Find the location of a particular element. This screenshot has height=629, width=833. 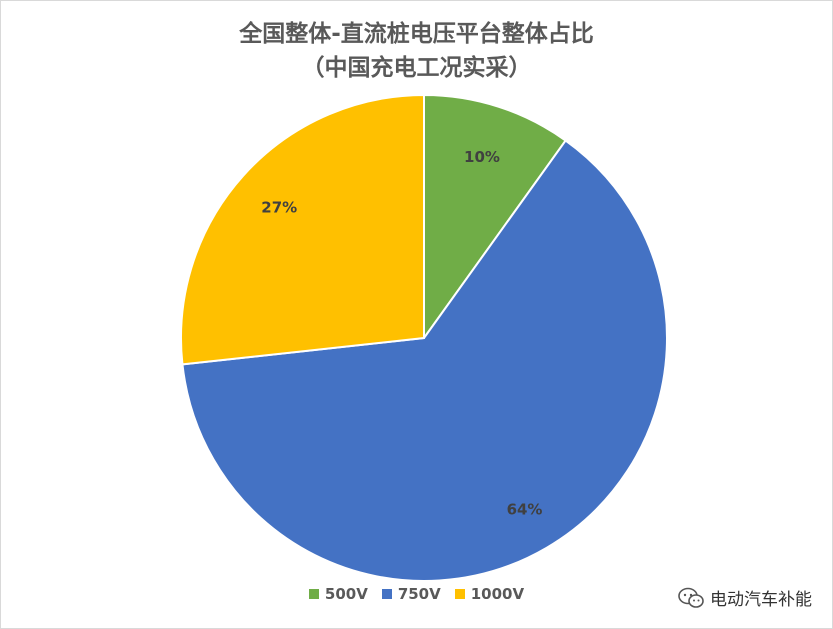

watermark: 电动汽车补能 is located at coordinates (745, 597).